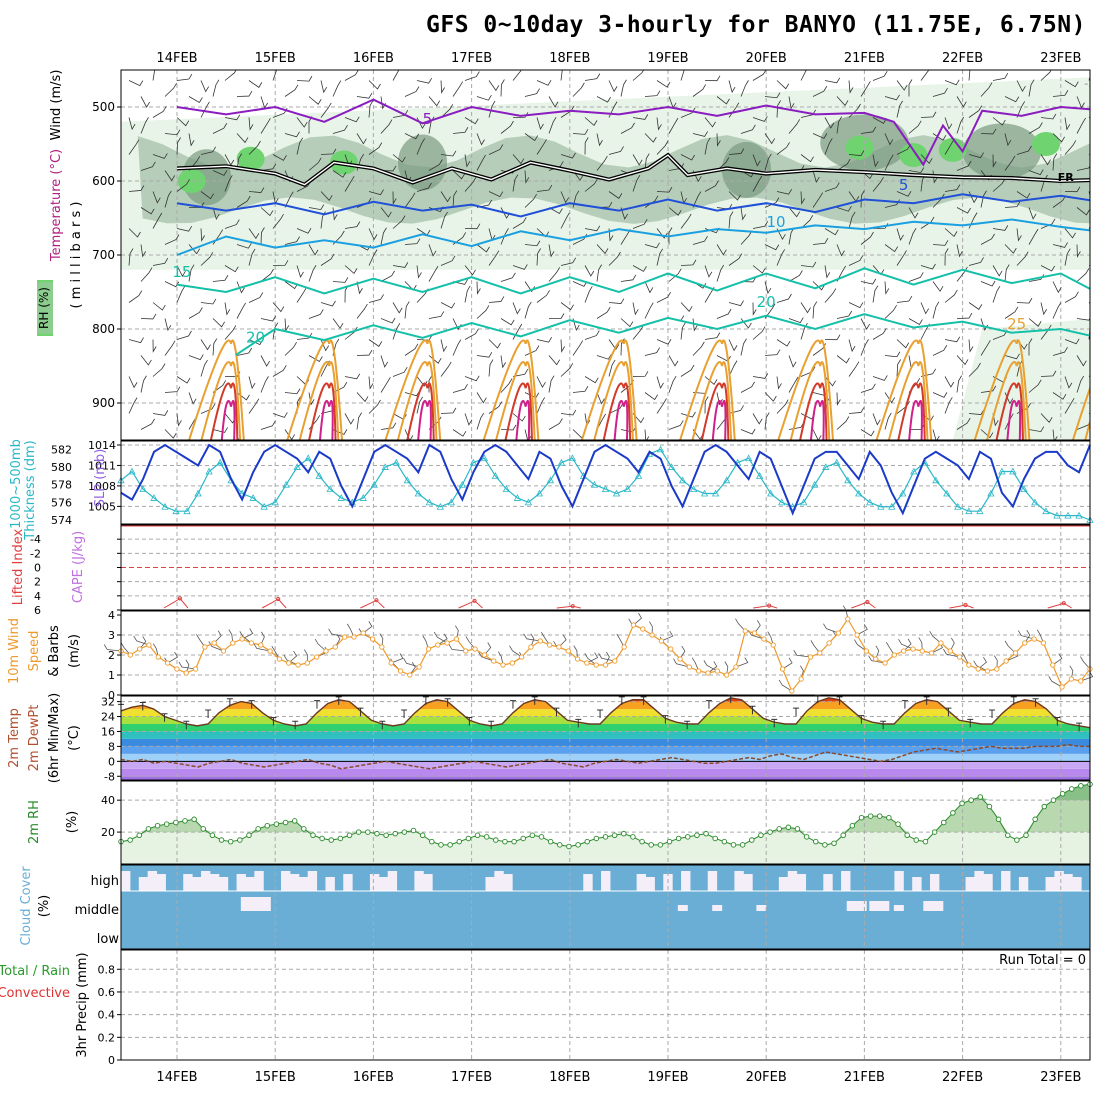 The image size is (1100, 1100). What do you see at coordinates (605, 750) in the screenshot?
I see `temp-band` at bounding box center [605, 750].